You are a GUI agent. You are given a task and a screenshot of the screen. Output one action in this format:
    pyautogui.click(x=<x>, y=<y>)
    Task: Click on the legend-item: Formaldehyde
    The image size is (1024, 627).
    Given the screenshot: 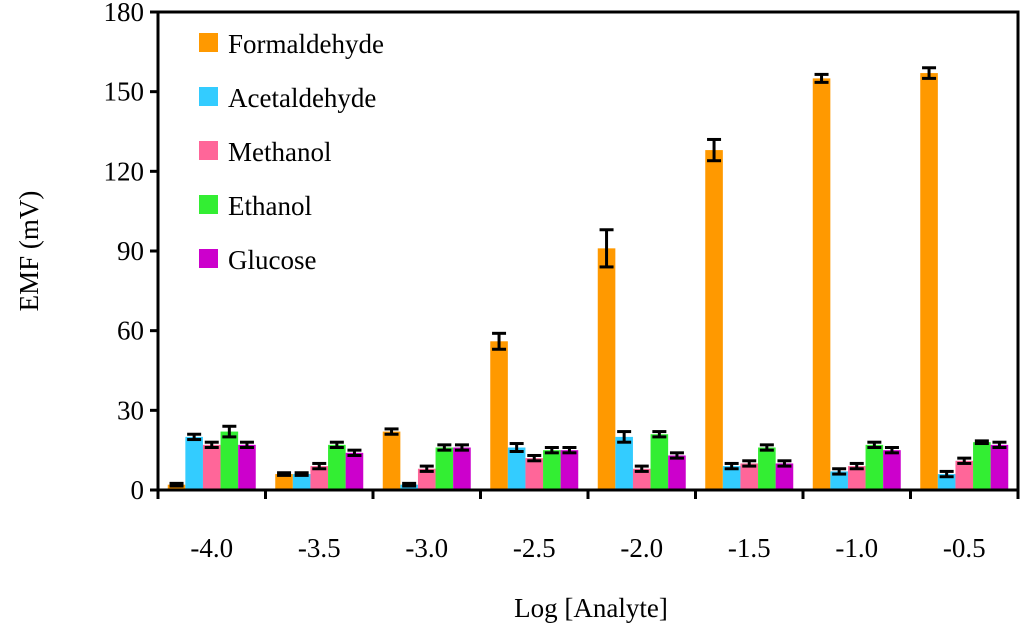 What is the action you would take?
    pyautogui.click(x=291, y=44)
    